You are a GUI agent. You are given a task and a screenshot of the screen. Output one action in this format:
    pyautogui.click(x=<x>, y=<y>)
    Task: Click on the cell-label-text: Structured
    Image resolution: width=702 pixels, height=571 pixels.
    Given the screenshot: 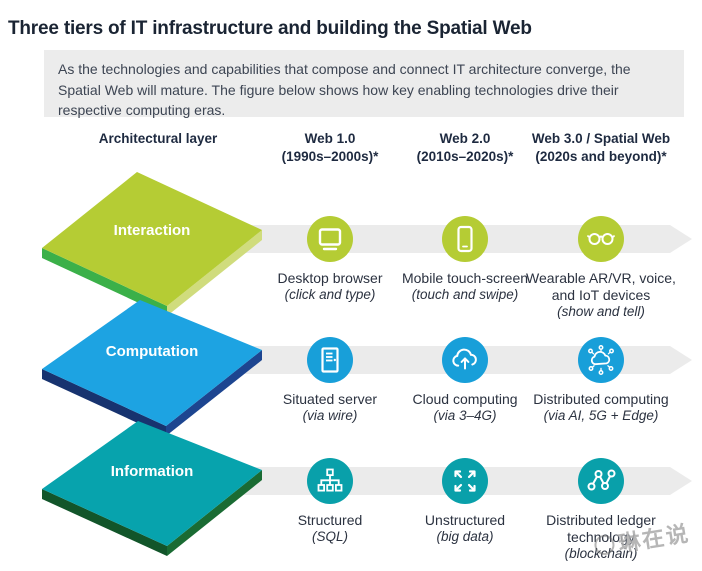 What is the action you would take?
    pyautogui.click(x=330, y=520)
    